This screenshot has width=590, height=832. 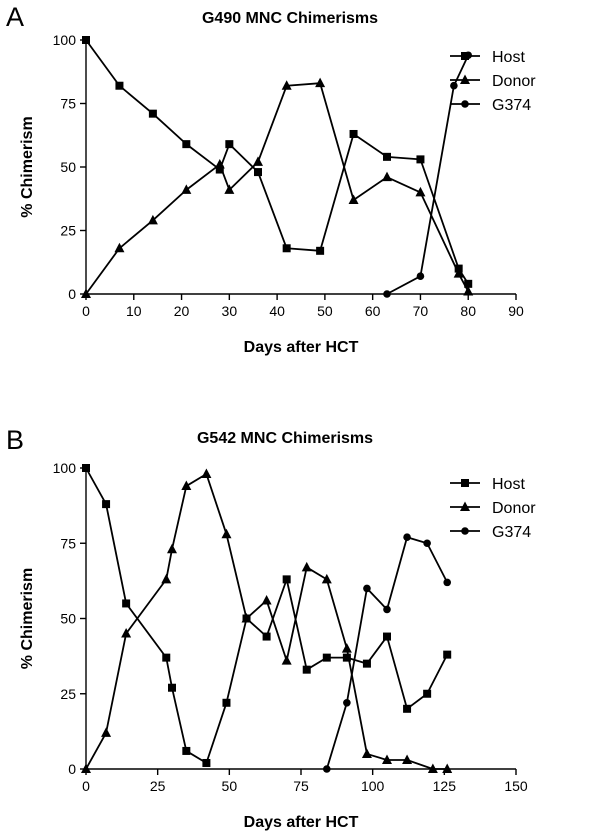 What do you see at coordinates (15, 440) in the screenshot?
I see `panel-letter-b: B` at bounding box center [15, 440].